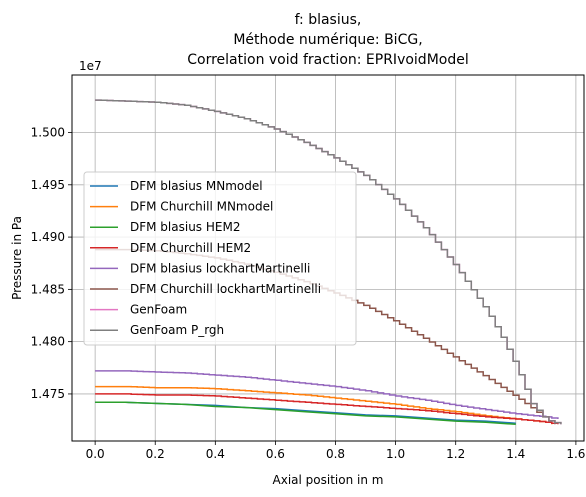 The width and height of the screenshot is (586, 497). I want to click on legend-entry: DFM blasius MNmodel, so click(196, 186).